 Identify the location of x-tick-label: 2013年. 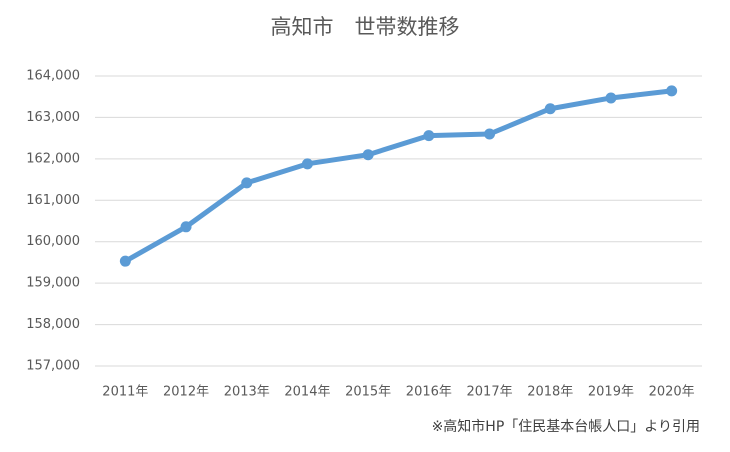
(247, 392).